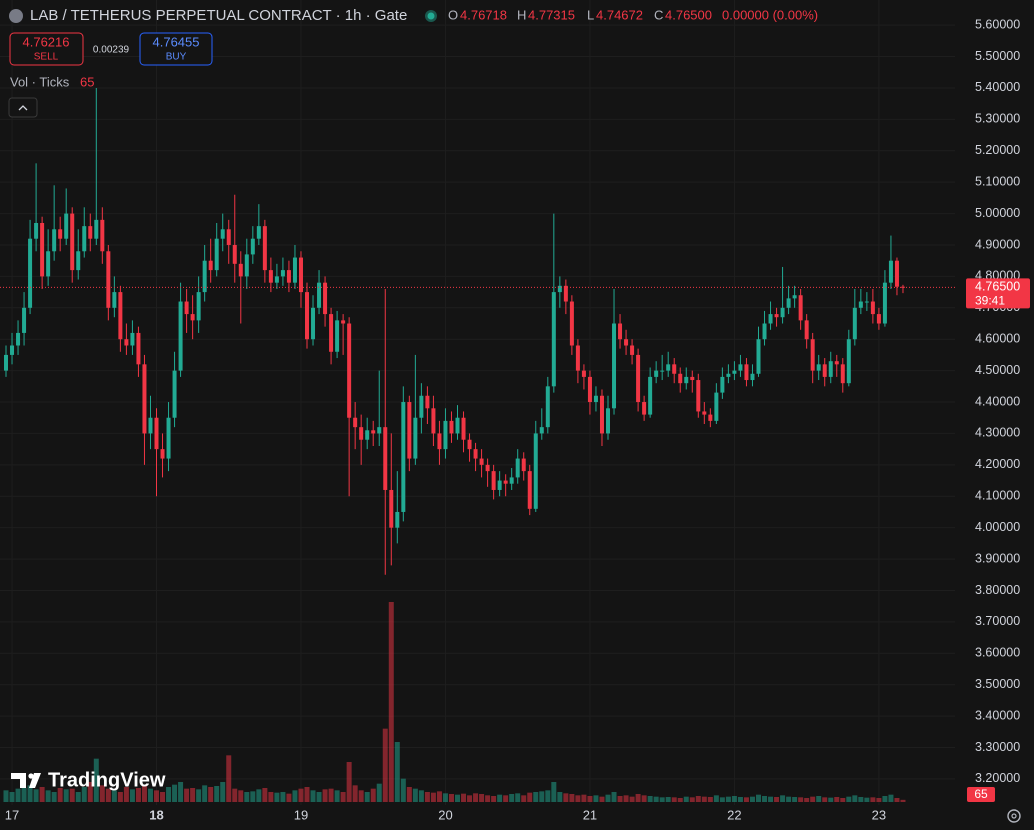  What do you see at coordinates (997, 287) in the screenshot?
I see `last-price-label: 4.76500` at bounding box center [997, 287].